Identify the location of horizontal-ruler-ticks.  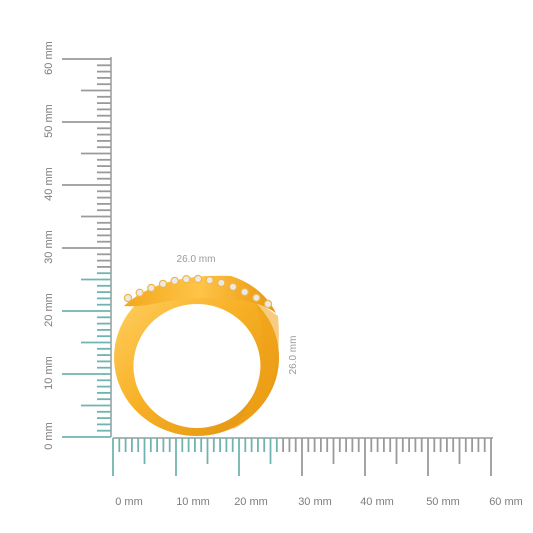
(302, 457).